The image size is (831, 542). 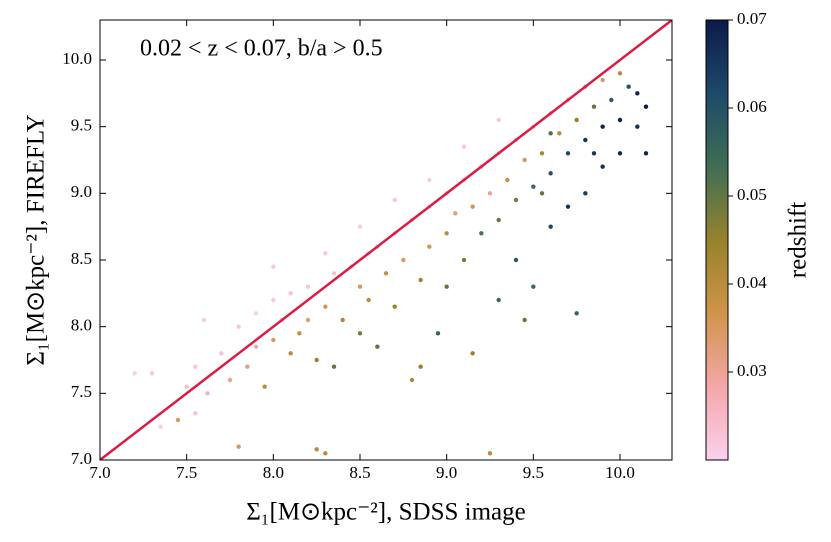 I want to click on y-tick-label: 9.0, so click(x=81, y=191).